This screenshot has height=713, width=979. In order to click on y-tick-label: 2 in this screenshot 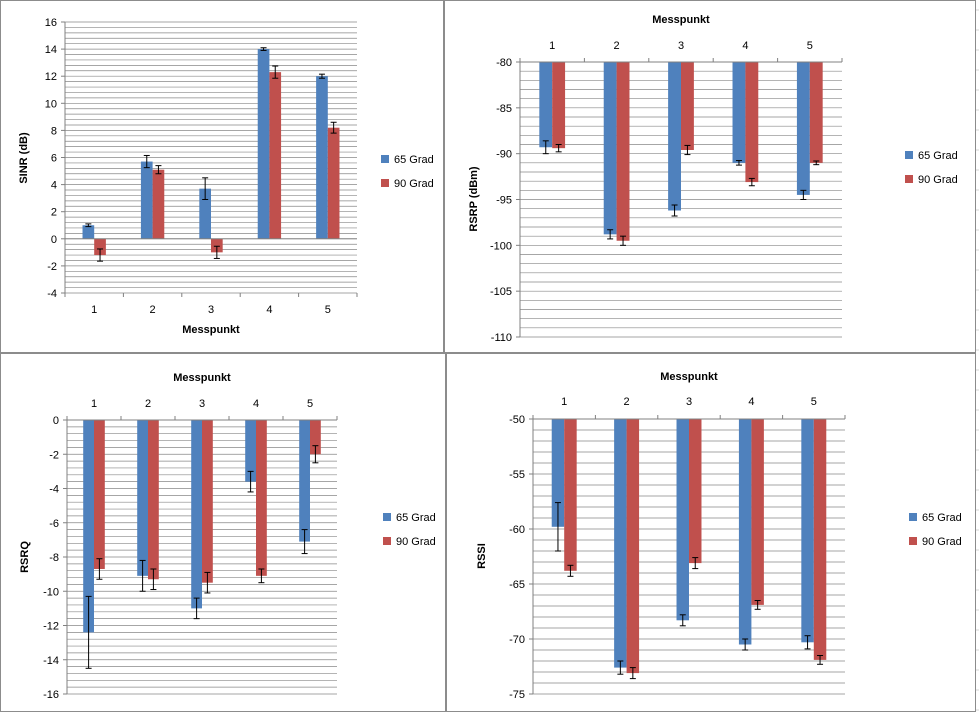, I will do `click(54, 213)`.